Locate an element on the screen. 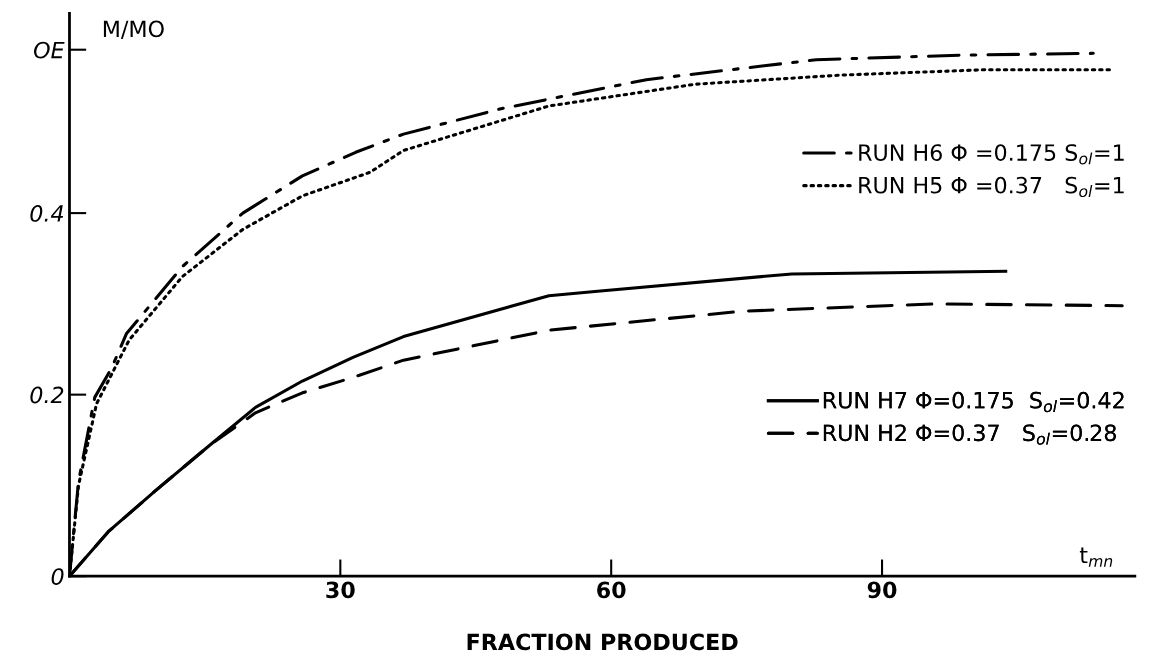 The image size is (1158, 670). y-tick-label: OE is located at coordinates (49, 50).